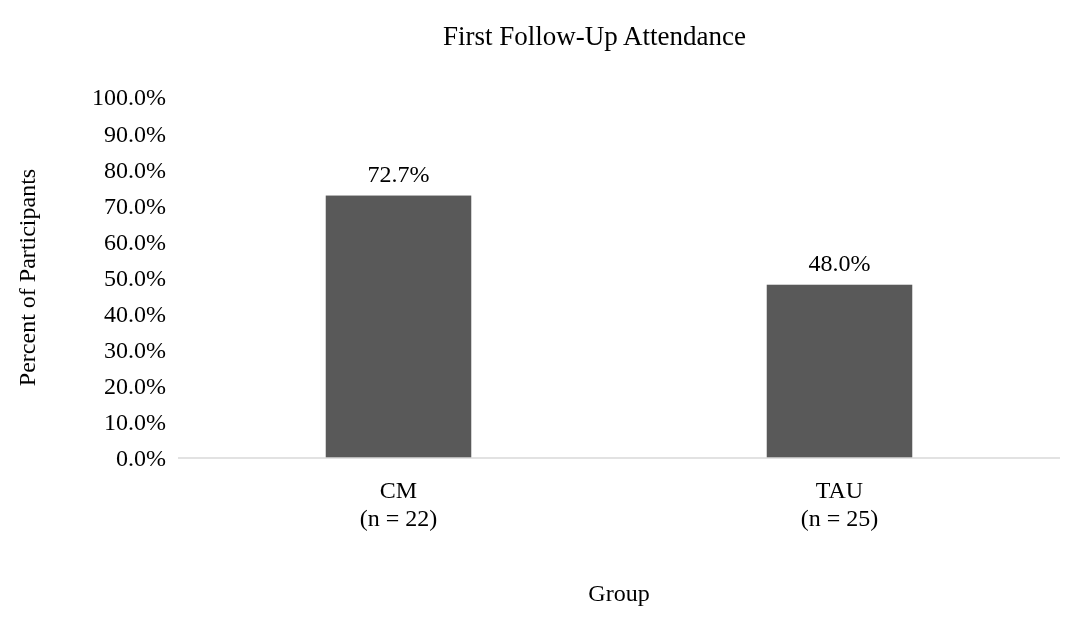 Image resolution: width=1089 pixels, height=621 pixels. I want to click on y-tick-label: 90.0%, so click(135, 133).